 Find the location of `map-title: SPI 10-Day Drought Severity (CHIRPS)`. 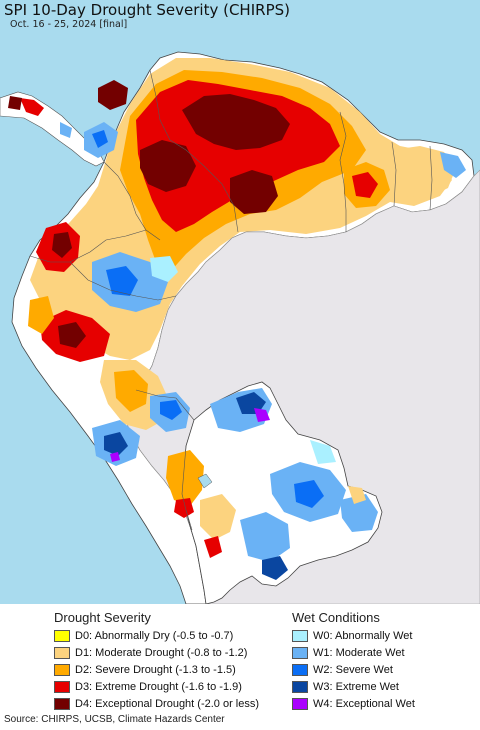

map-title: SPI 10-Day Drought Severity (CHIRPS) is located at coordinates (147, 10).